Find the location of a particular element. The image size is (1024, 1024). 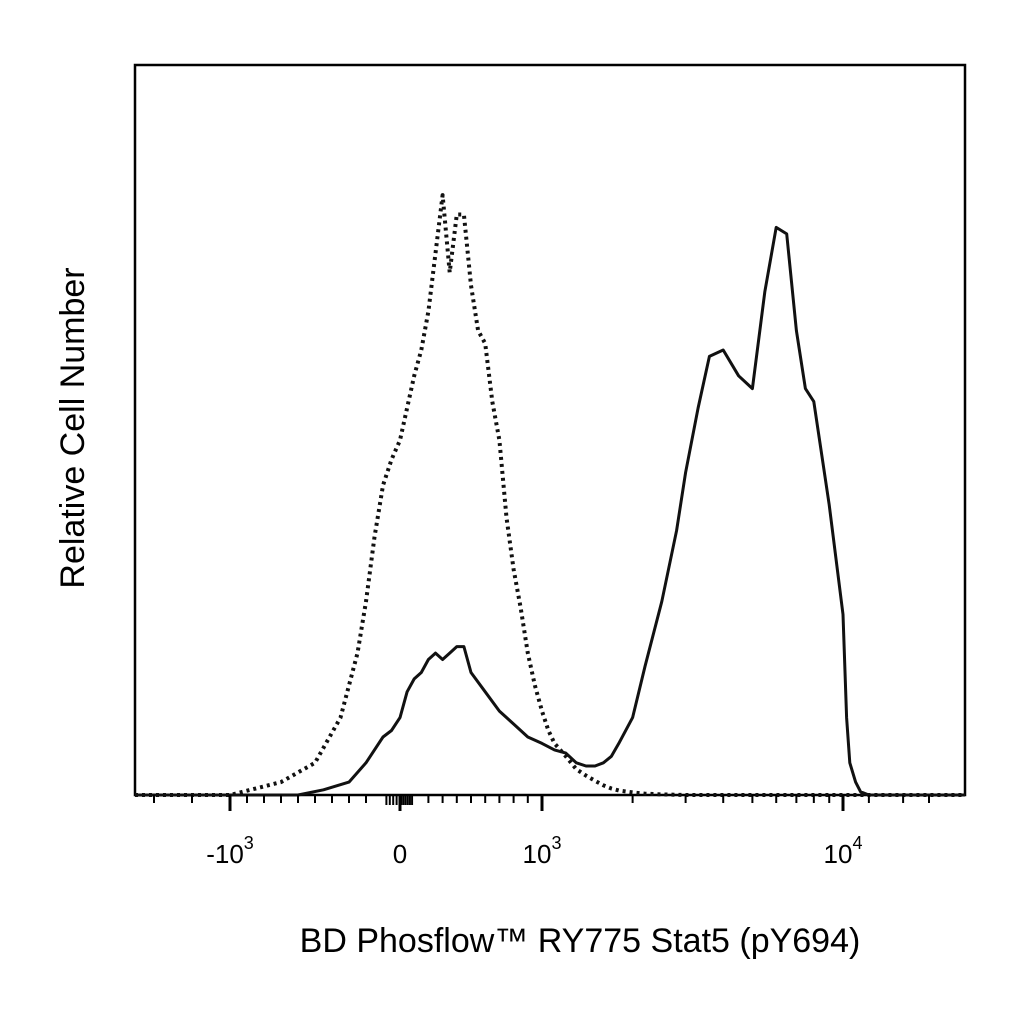

x-axis-title: BD Phosflow™ RY775 Stat5 (pY694) is located at coordinates (580, 941).